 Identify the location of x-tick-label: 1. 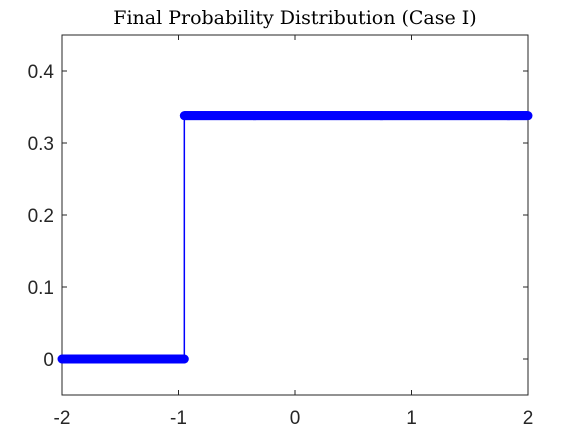
(411, 418).